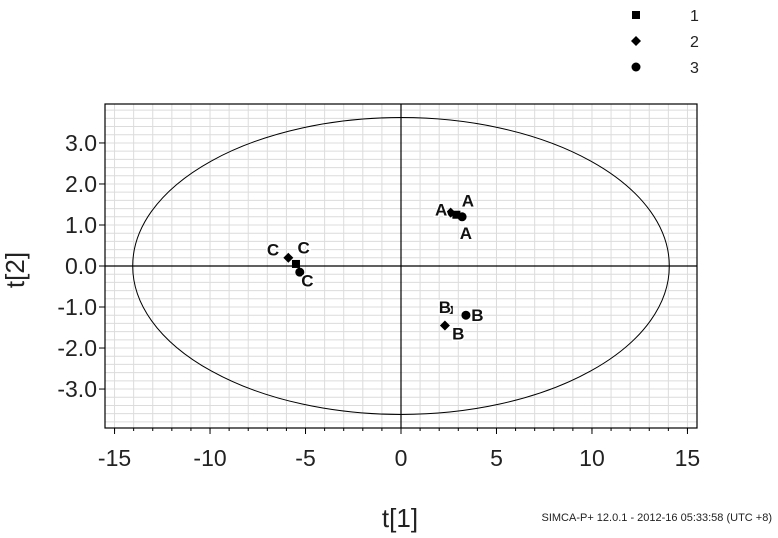  Describe the element at coordinates (496, 458) in the screenshot. I see `x-tick-label: 5` at that location.